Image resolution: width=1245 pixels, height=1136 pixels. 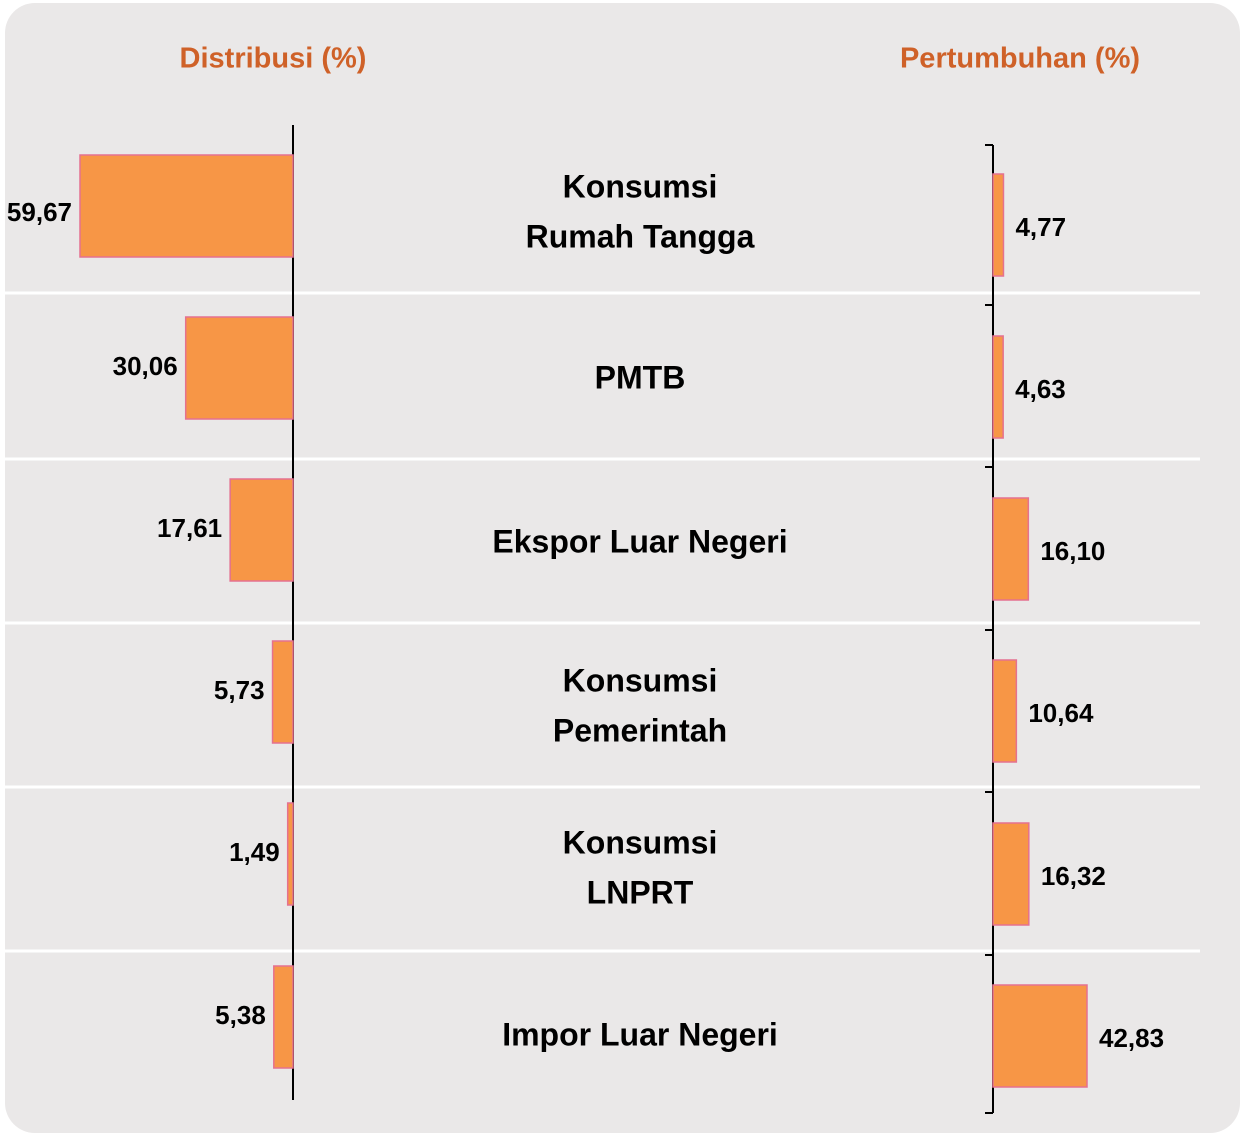 I want to click on value-label: 16,32, so click(x=1073, y=876).